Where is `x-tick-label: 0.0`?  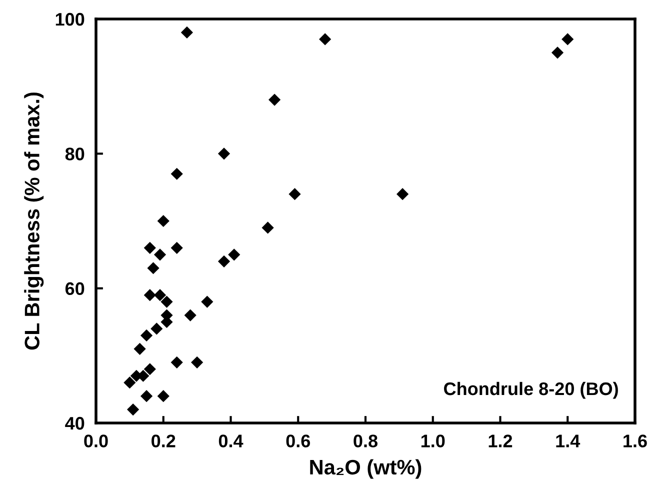
x-tick-label: 0.0 is located at coordinates (96, 441).